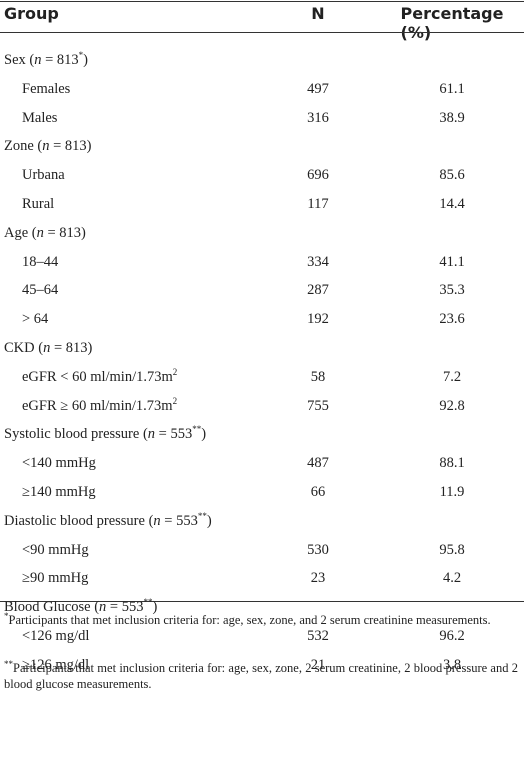 The height and width of the screenshot is (780, 524). I want to click on group-cell: eGFR ≥ 60 ml/min/1.73m2, so click(100, 405).